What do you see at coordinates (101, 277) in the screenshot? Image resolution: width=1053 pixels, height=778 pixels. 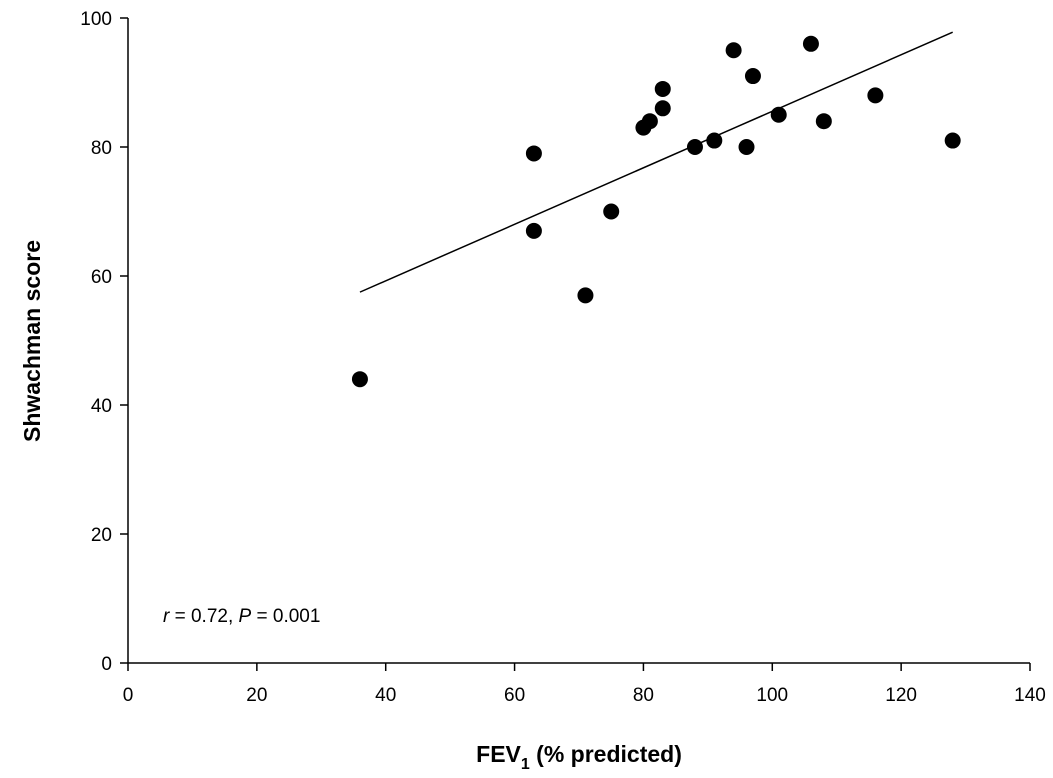 I see `y-tick-label: 60` at bounding box center [101, 277].